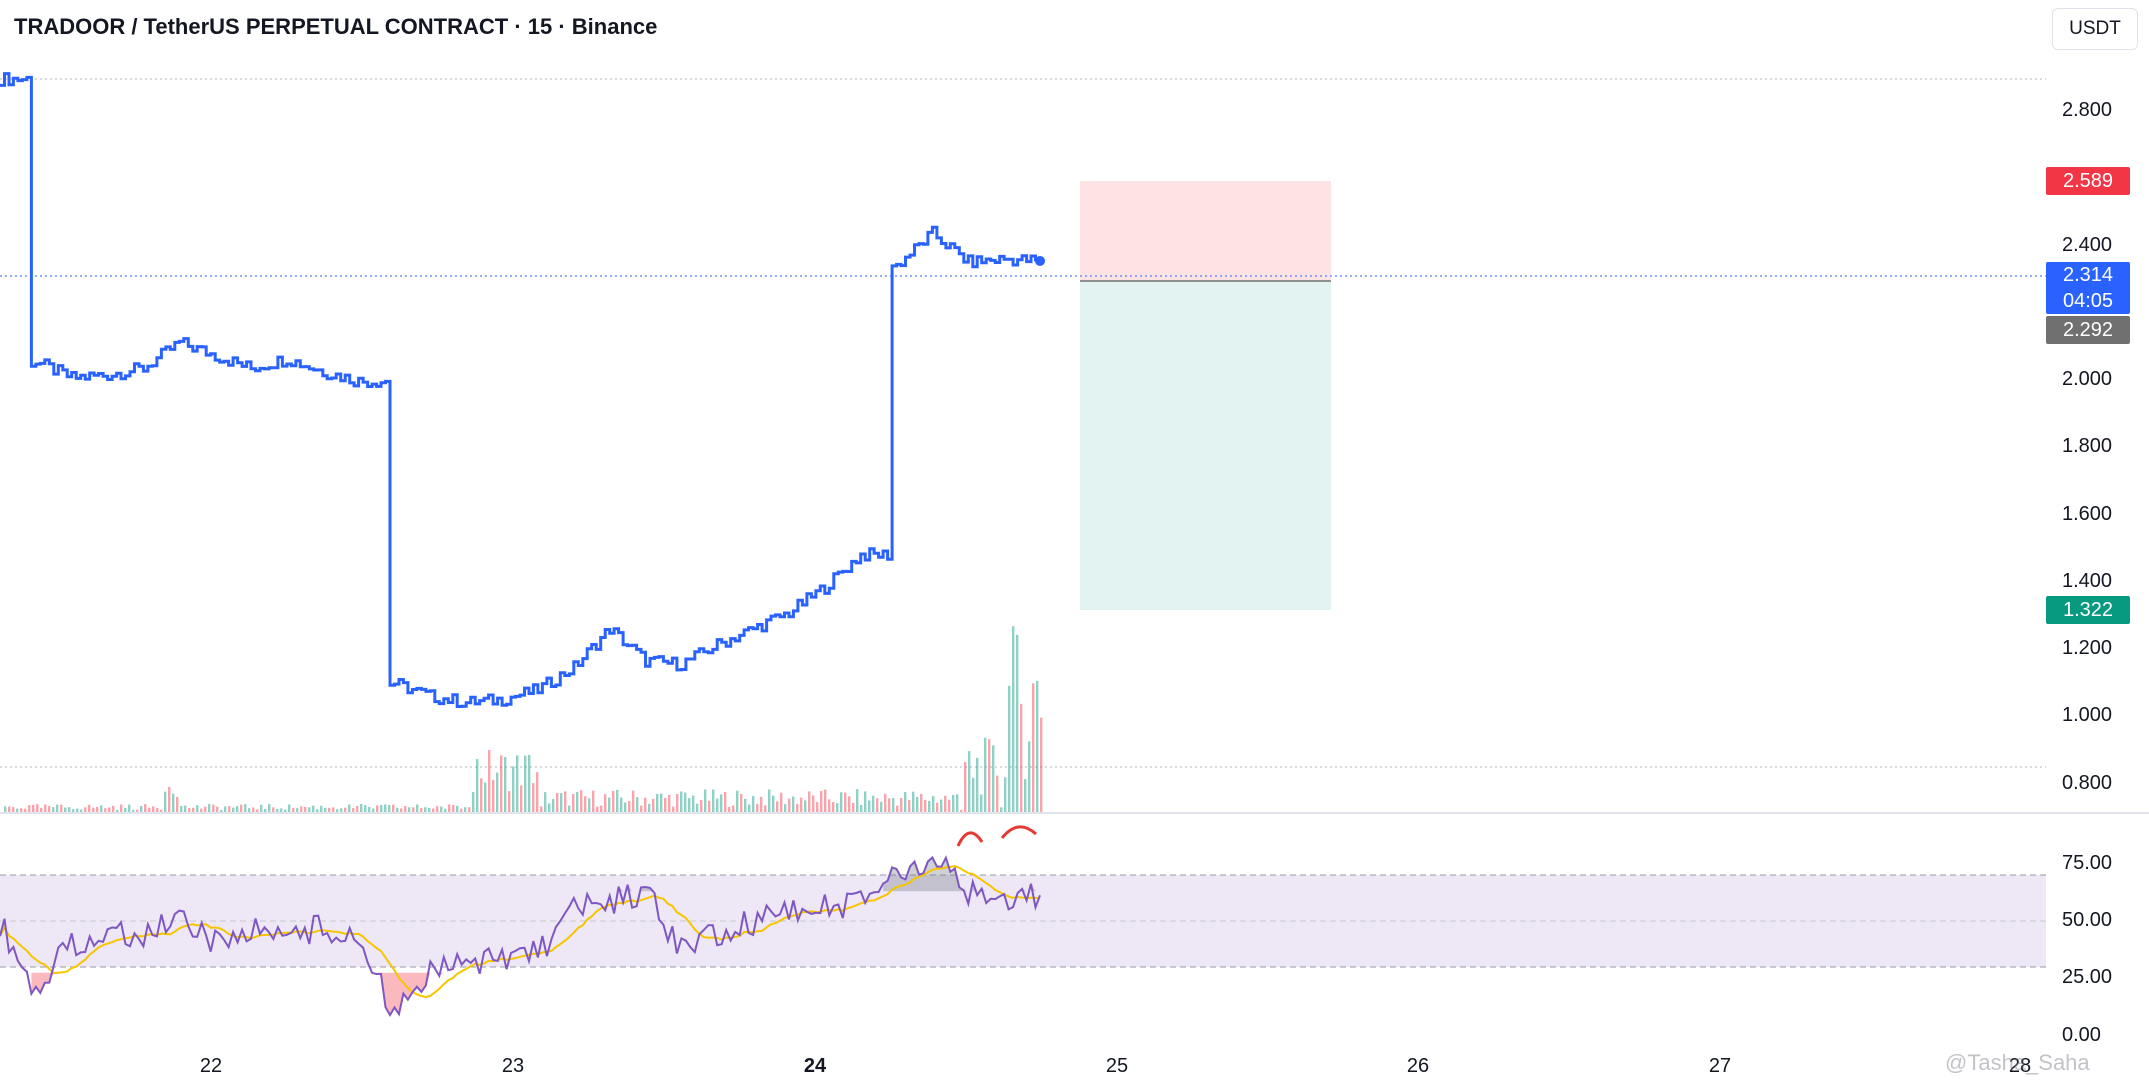  What do you see at coordinates (2088, 181) in the screenshot?
I see `stop-loss-price-label: 2.589` at bounding box center [2088, 181].